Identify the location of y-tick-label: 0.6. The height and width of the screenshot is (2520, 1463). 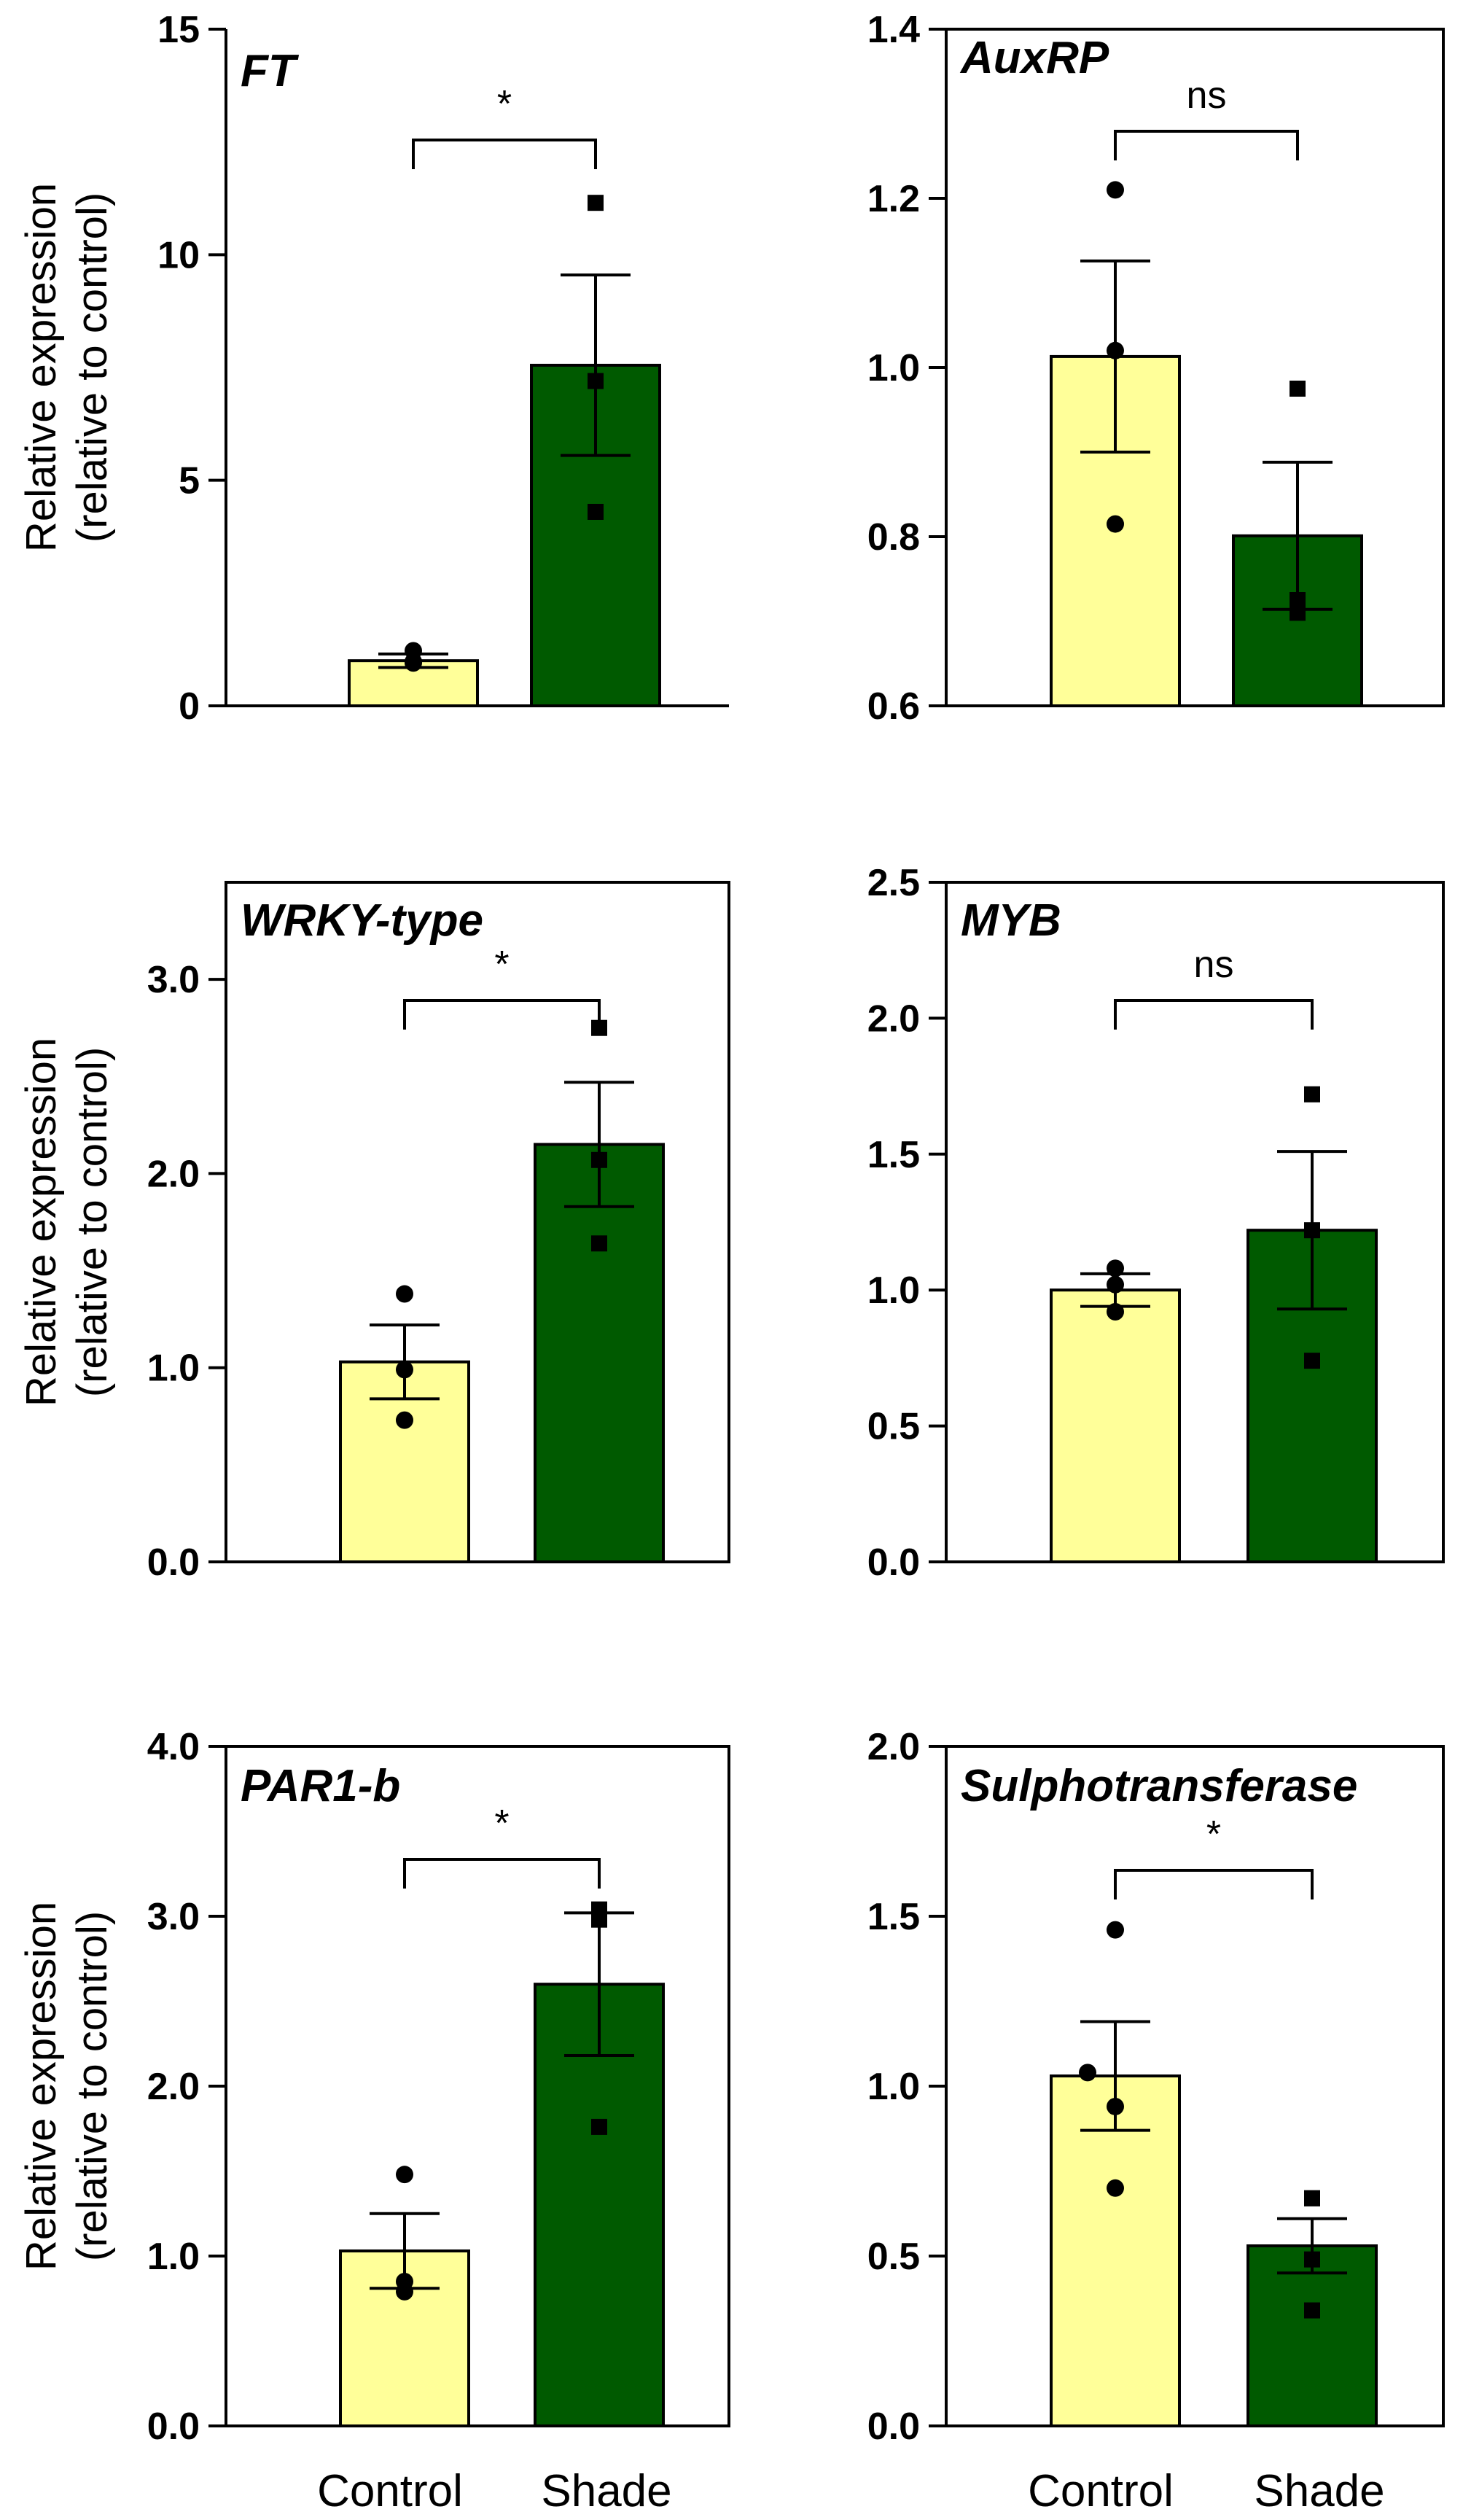
(893, 706).